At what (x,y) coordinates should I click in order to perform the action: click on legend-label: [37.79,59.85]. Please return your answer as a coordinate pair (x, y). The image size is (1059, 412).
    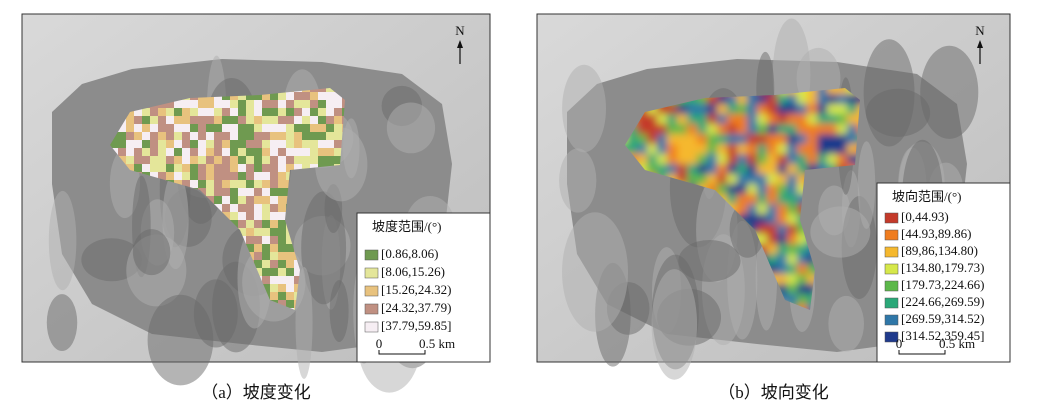
    Looking at the image, I should click on (416, 325).